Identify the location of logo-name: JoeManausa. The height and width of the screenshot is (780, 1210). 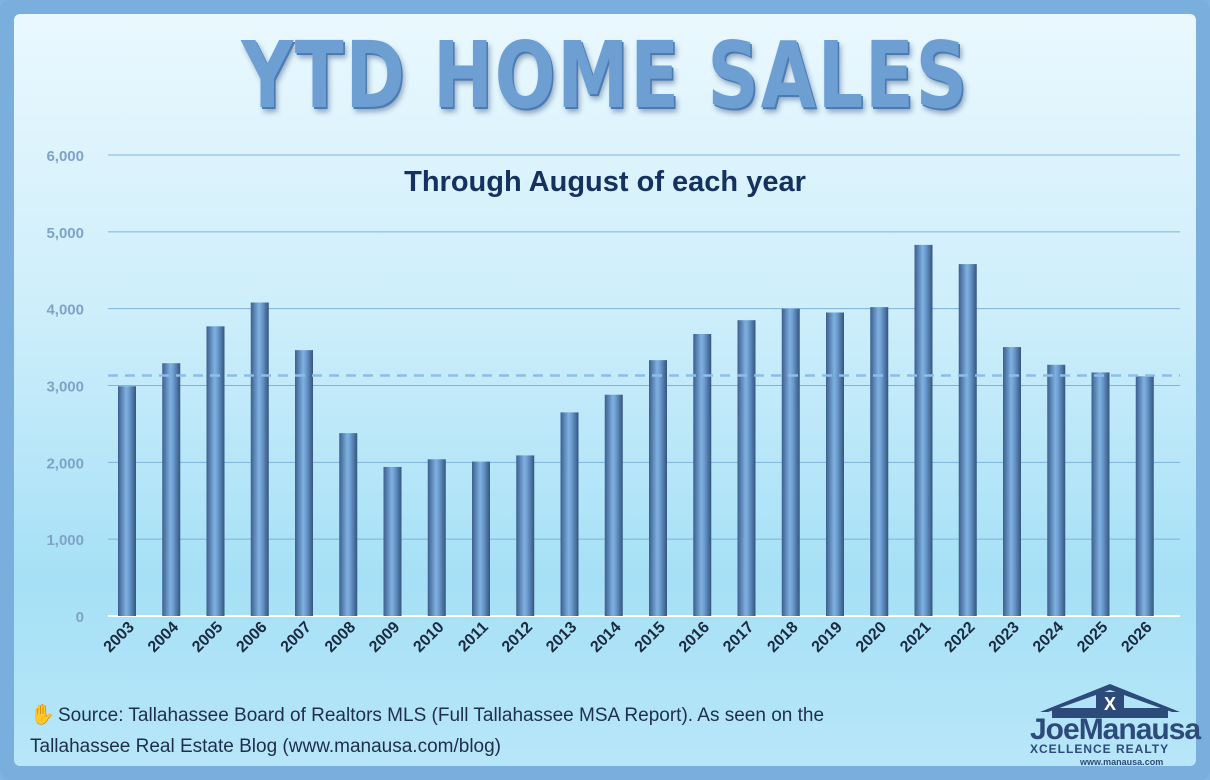
(1115, 729).